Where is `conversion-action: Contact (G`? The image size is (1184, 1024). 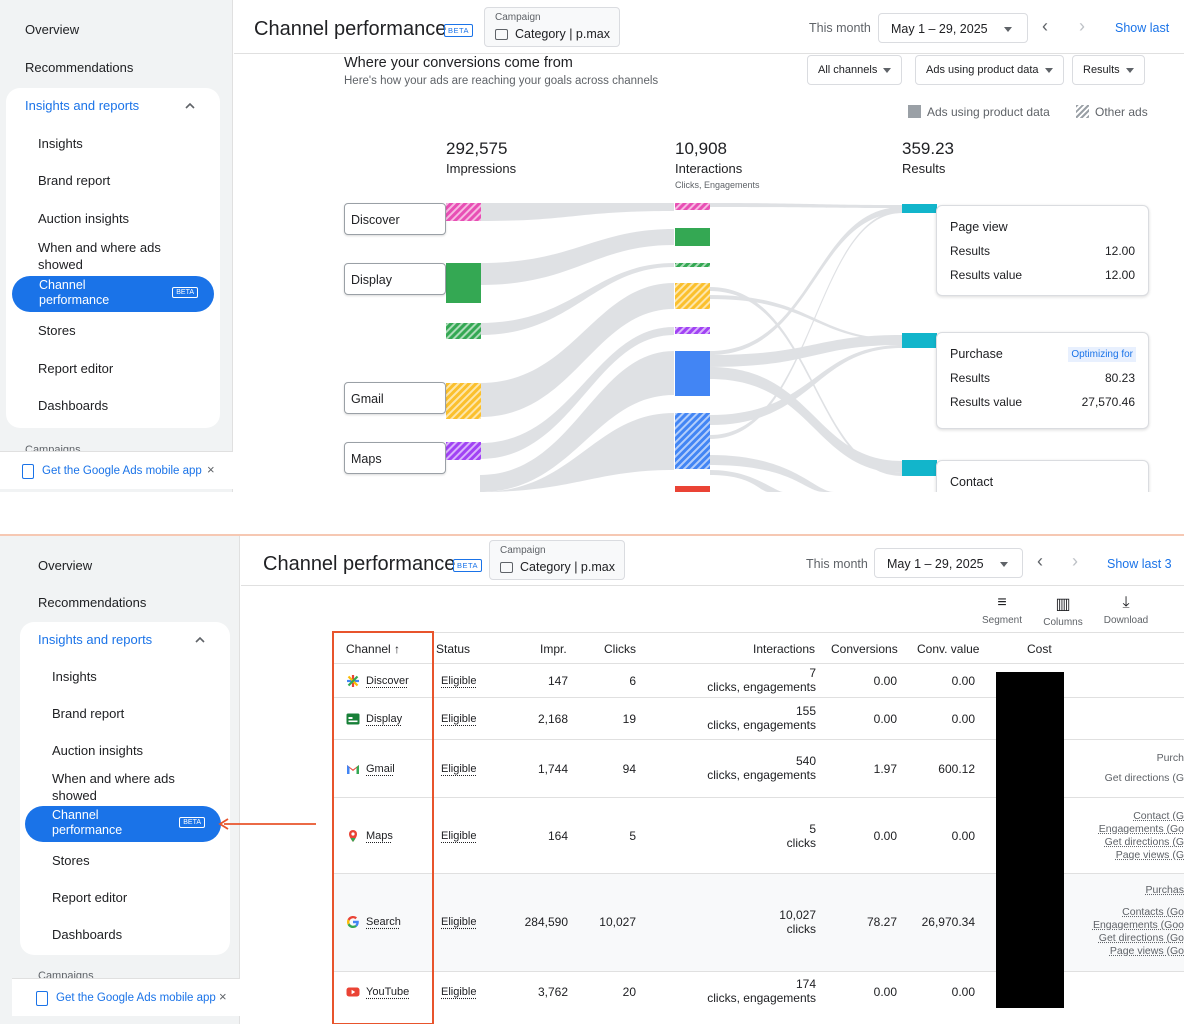 conversion-action: Contact (G is located at coordinates (1158, 816).